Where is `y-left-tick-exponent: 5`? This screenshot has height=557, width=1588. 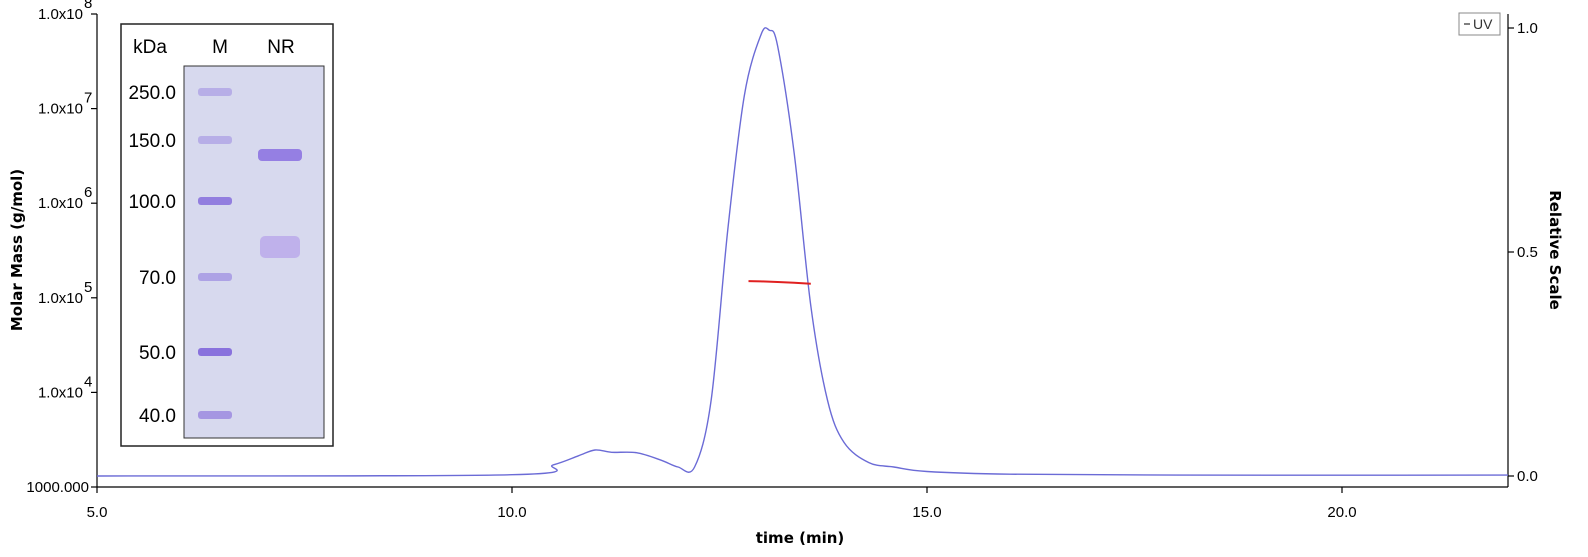 y-left-tick-exponent: 5 is located at coordinates (88, 287).